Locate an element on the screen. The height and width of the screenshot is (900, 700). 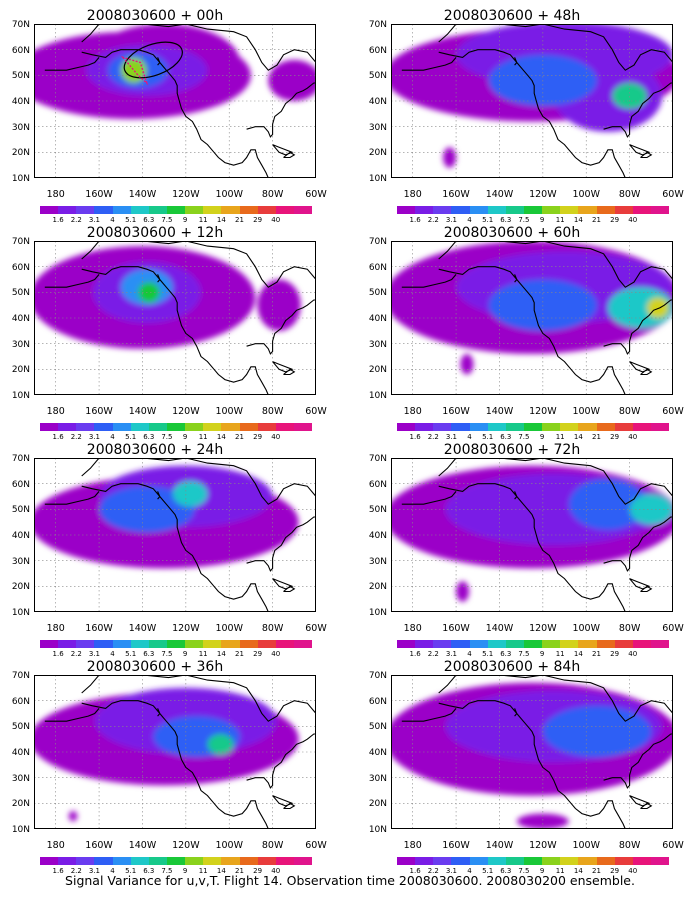
lat-tick-label: 60N is located at coordinates (20, 701).